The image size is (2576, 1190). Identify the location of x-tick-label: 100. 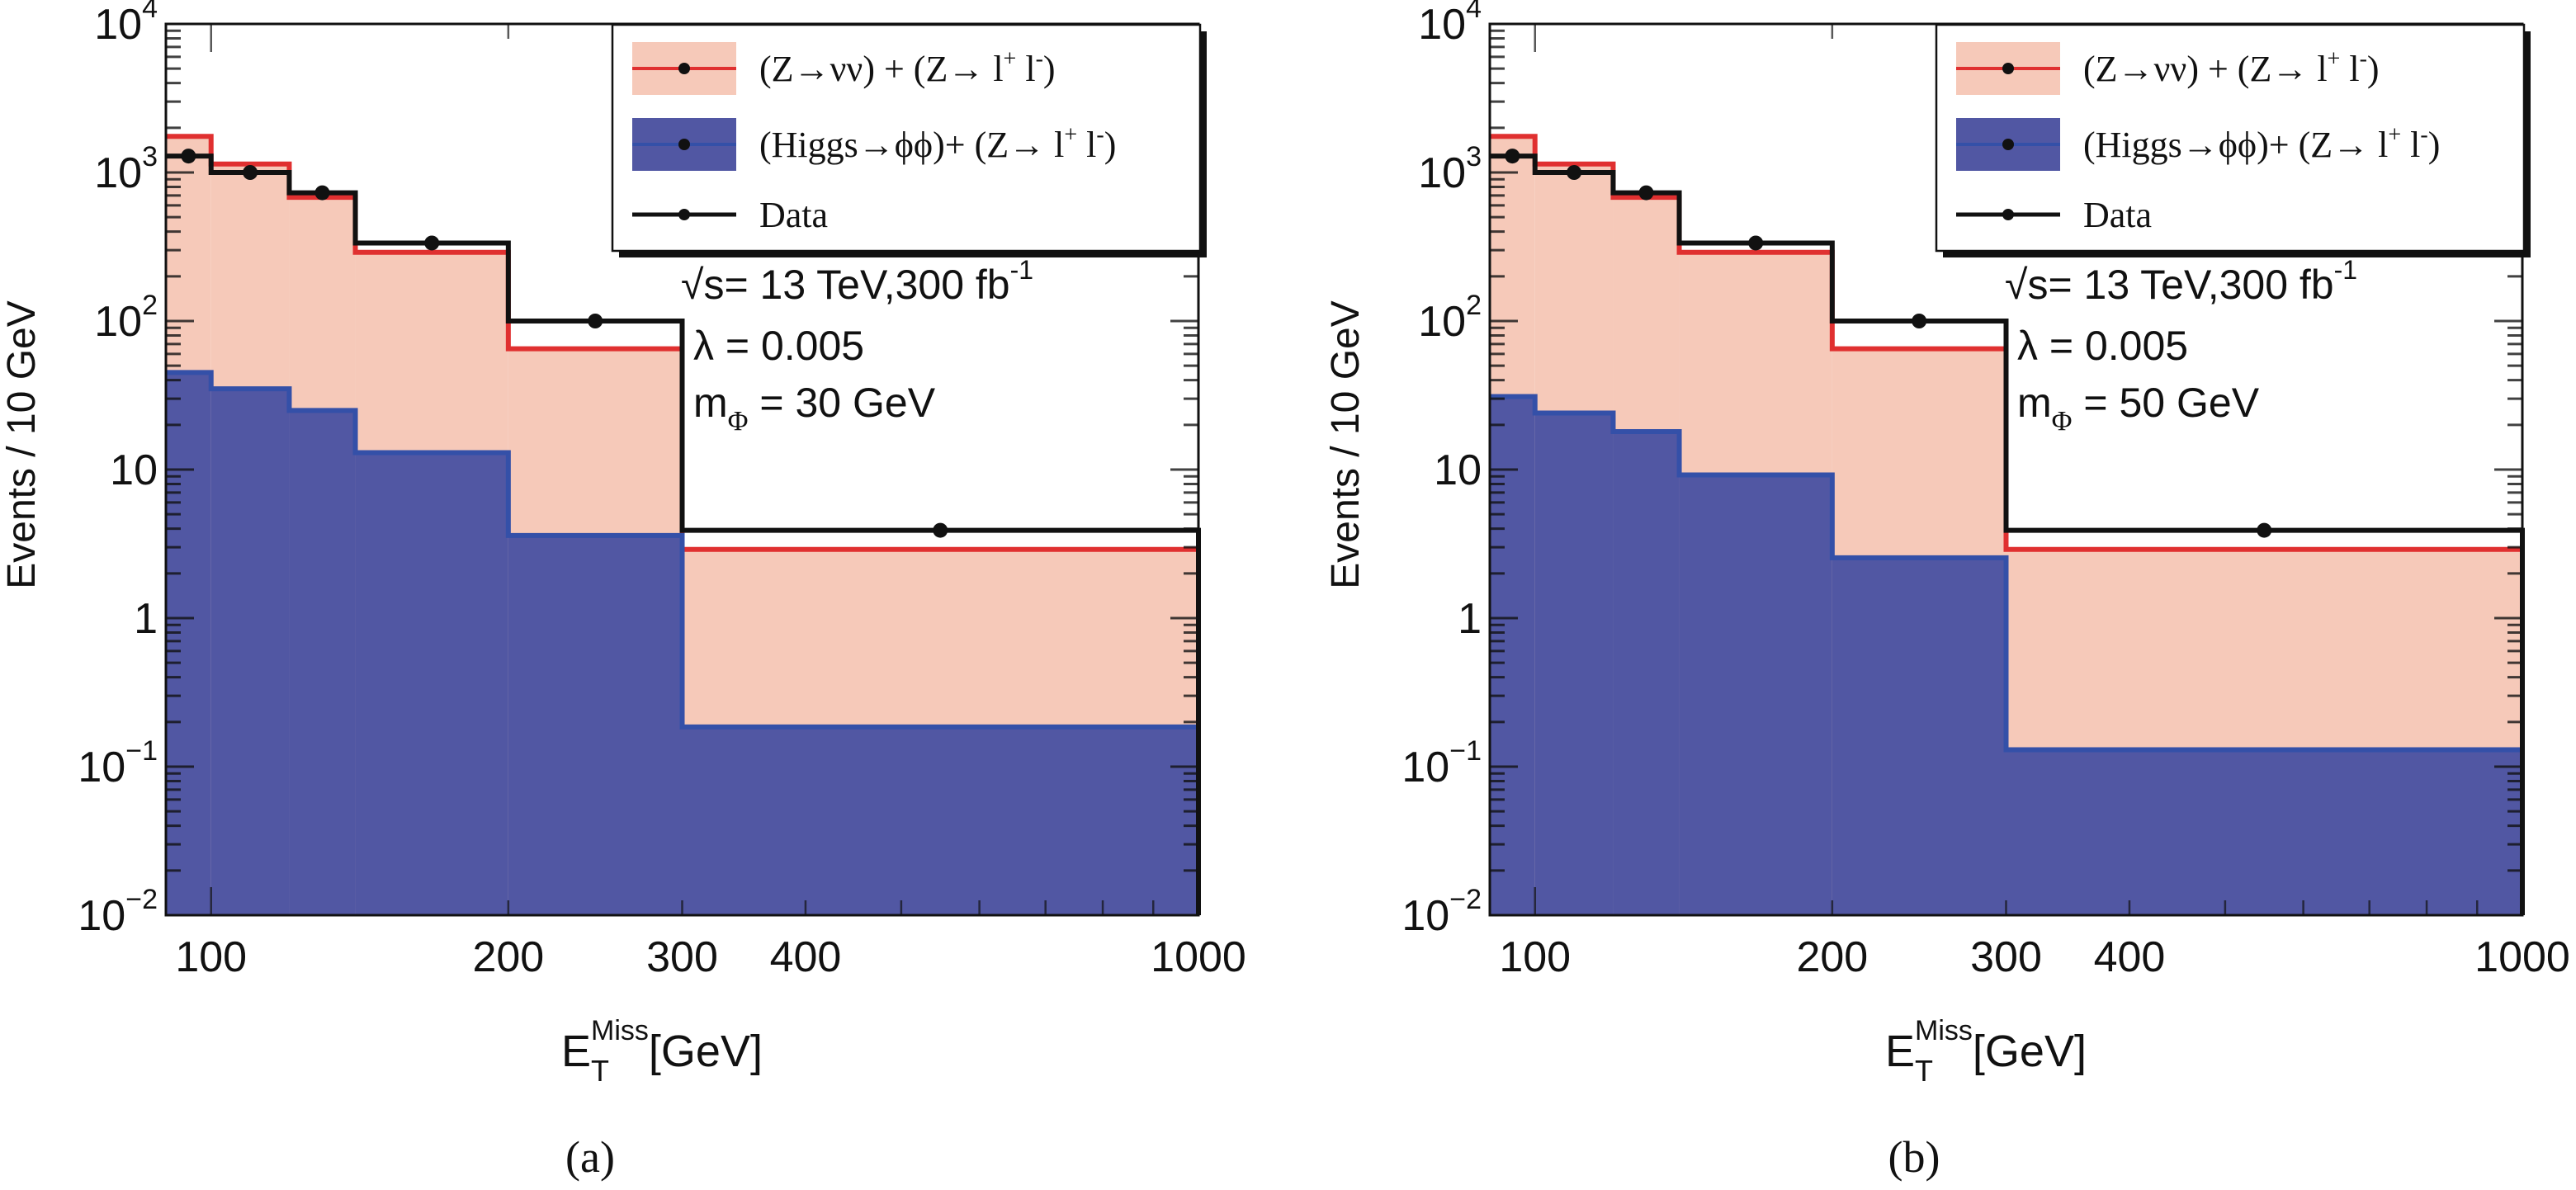
(1535, 957).